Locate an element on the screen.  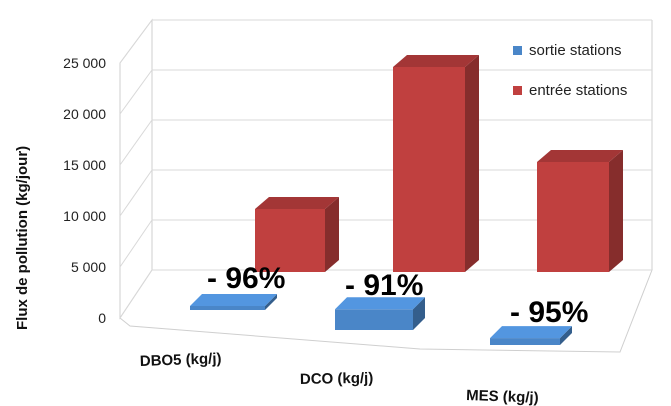
category-labels: DBO5 (kg/j) DCO (kg/j) MES (kg/j) is located at coordinates (339, 378).